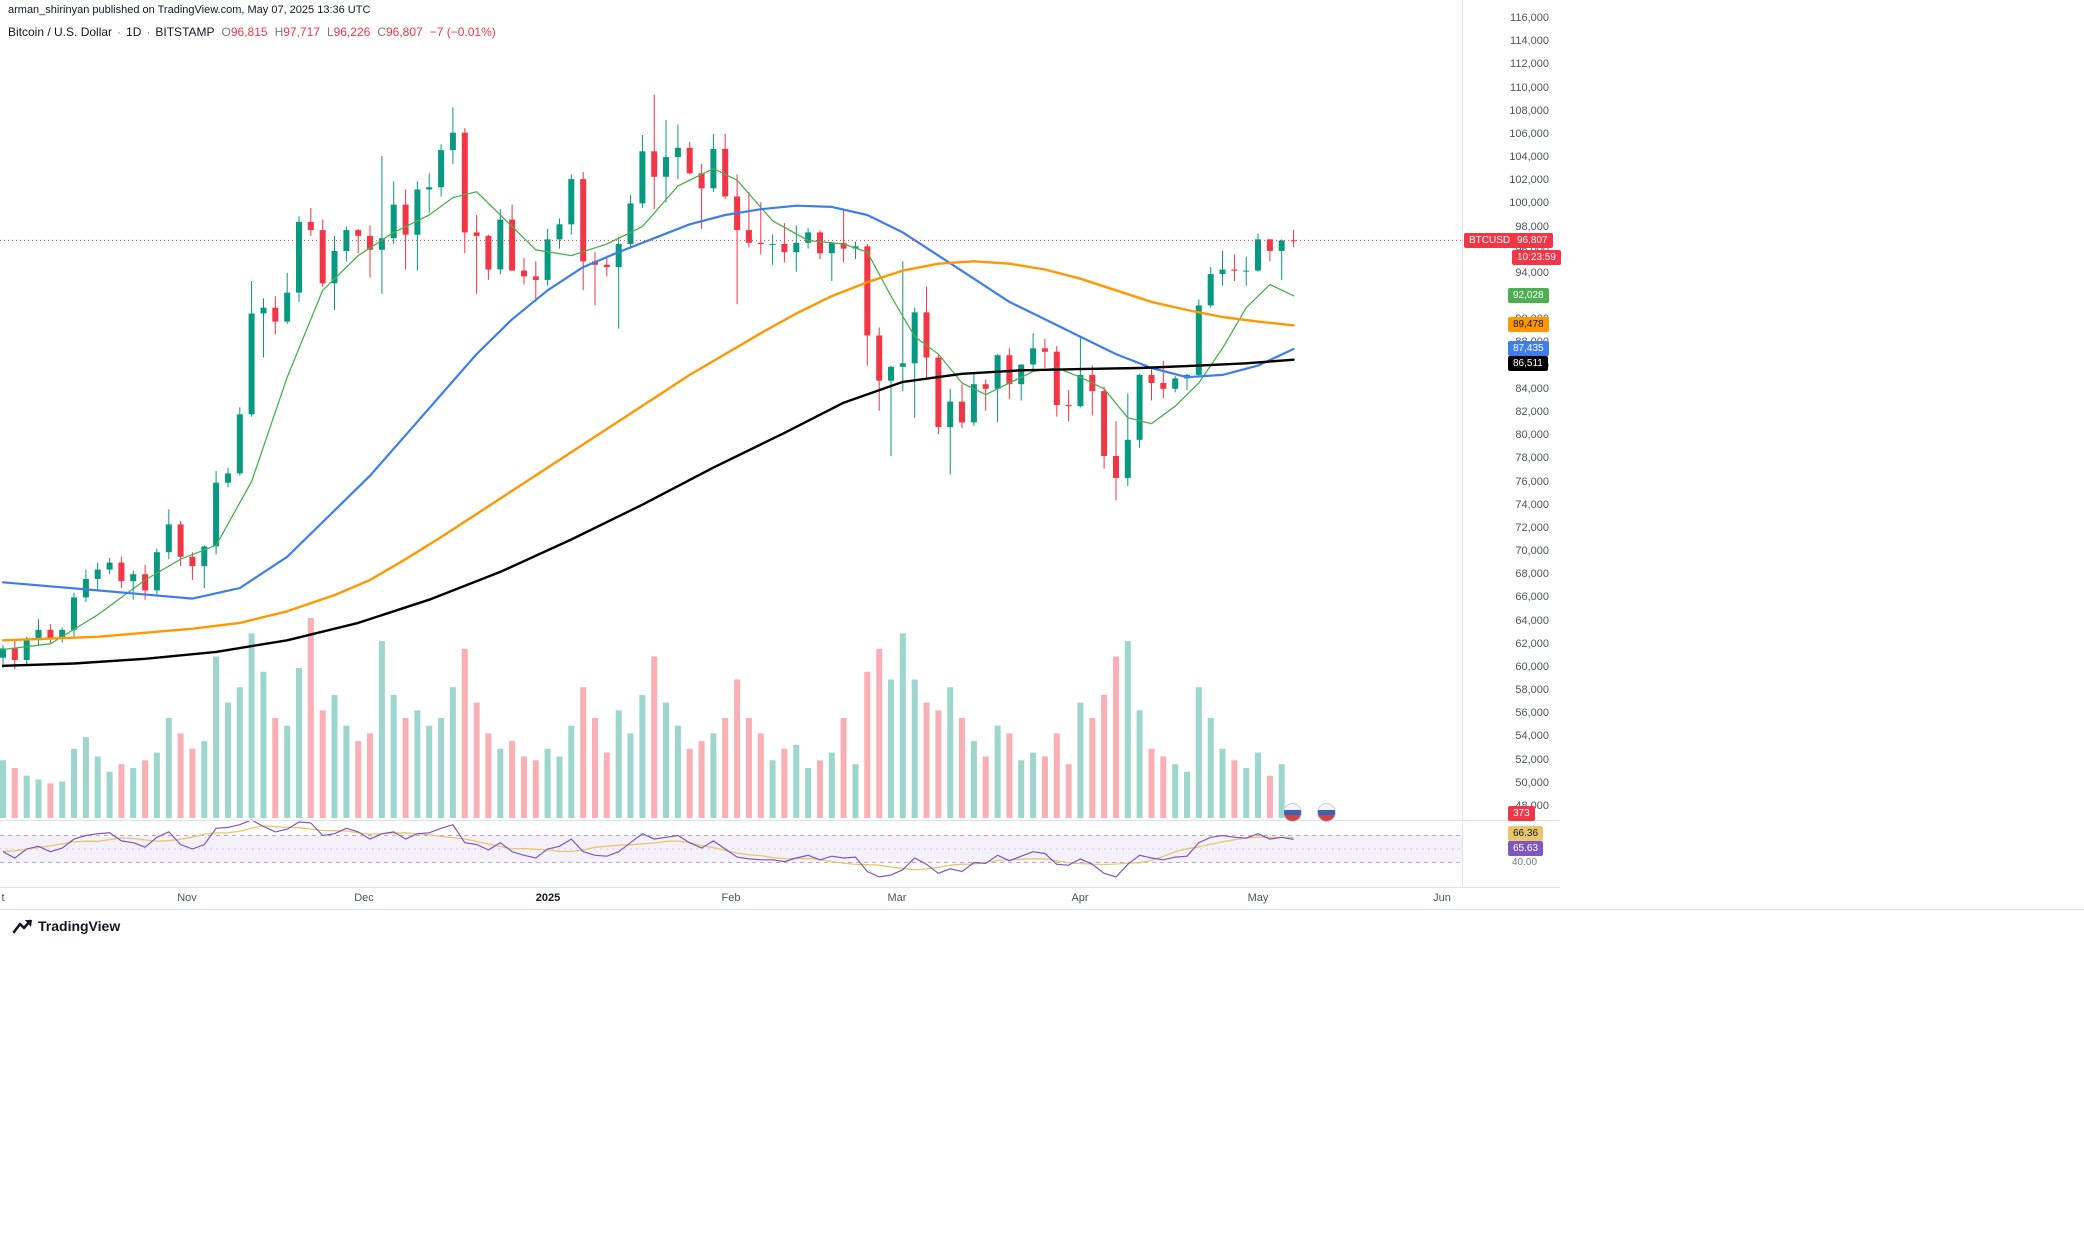  I want to click on ohlc-field-key: L, so click(330, 32).